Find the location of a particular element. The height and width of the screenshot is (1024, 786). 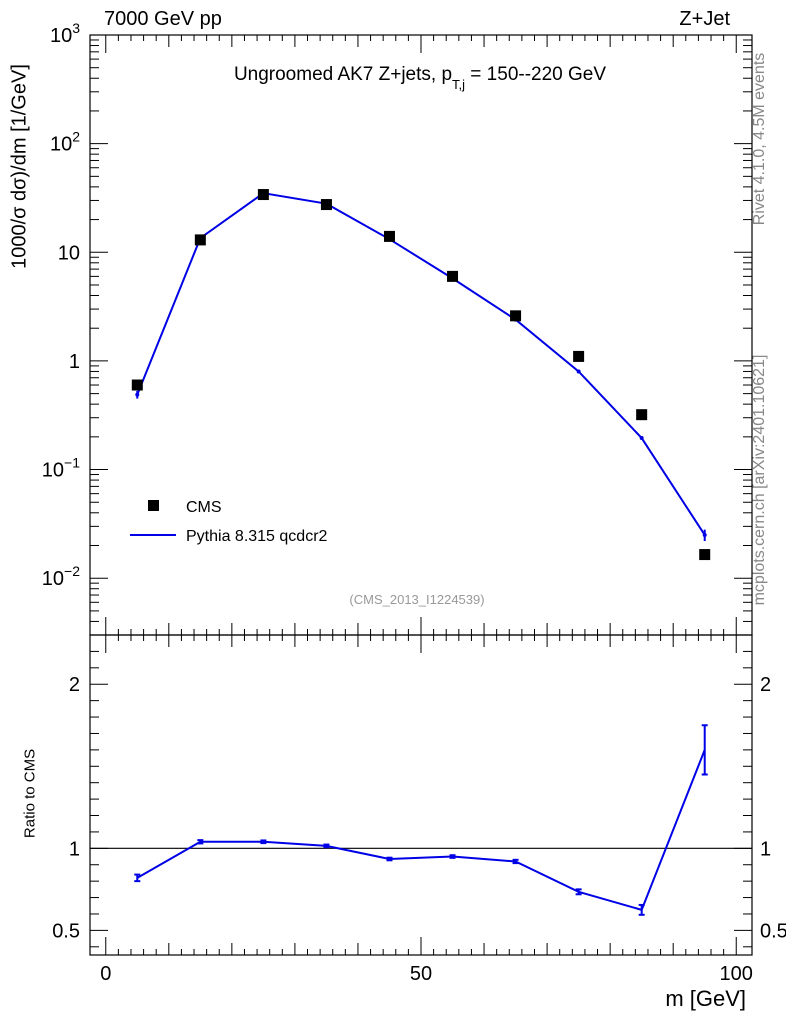

y-tick-label: 1 is located at coordinates (74, 362).